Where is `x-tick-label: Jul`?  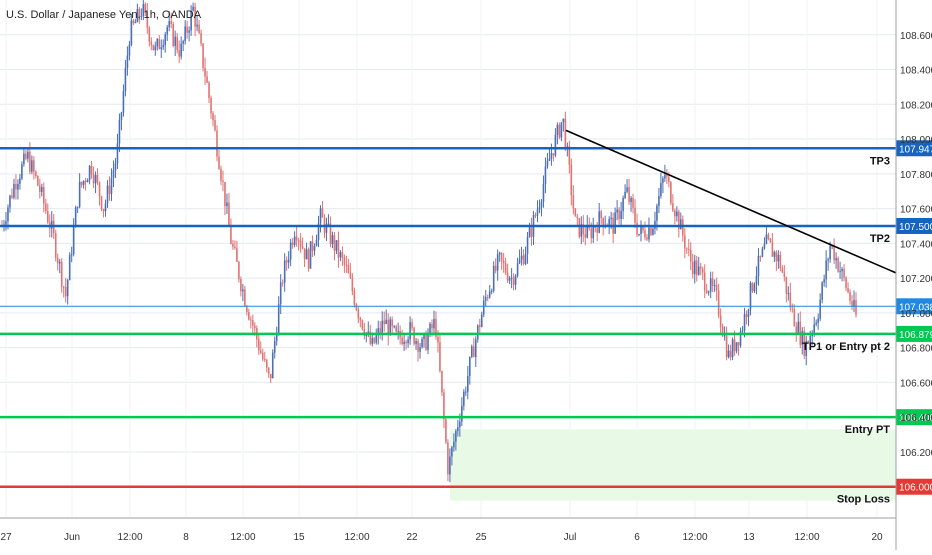
x-tick-label: Jul is located at coordinates (570, 537).